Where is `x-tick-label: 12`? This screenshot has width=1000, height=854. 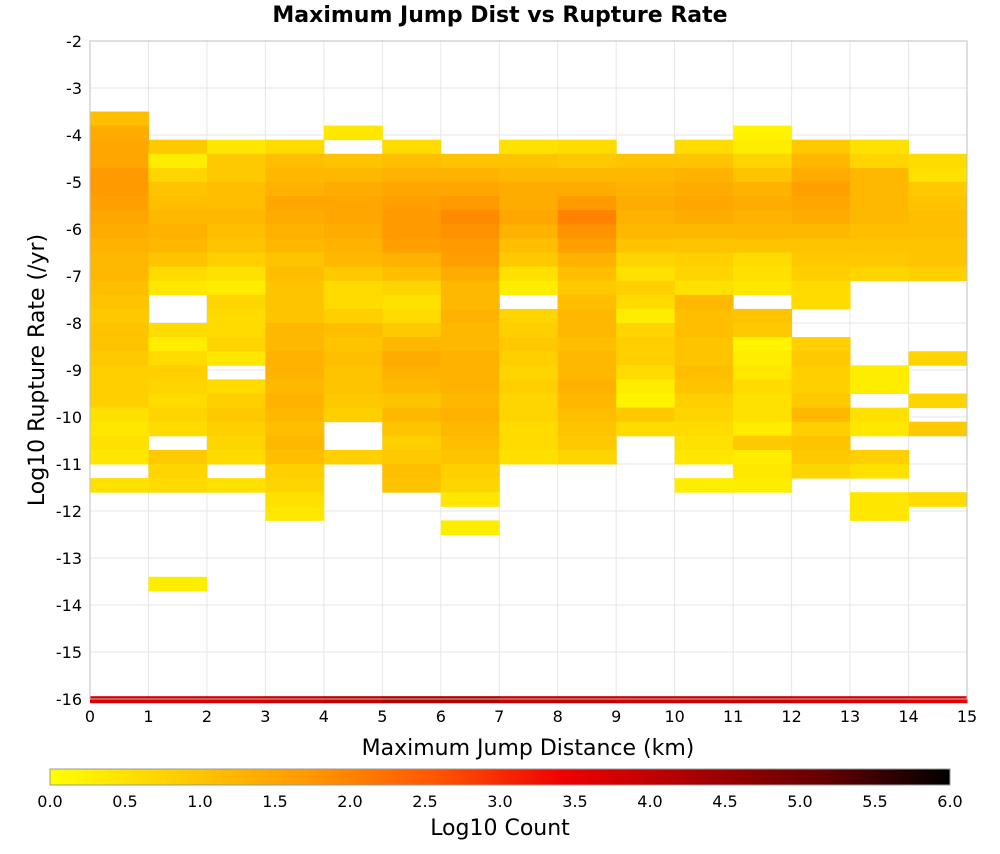 x-tick-label: 12 is located at coordinates (791, 716).